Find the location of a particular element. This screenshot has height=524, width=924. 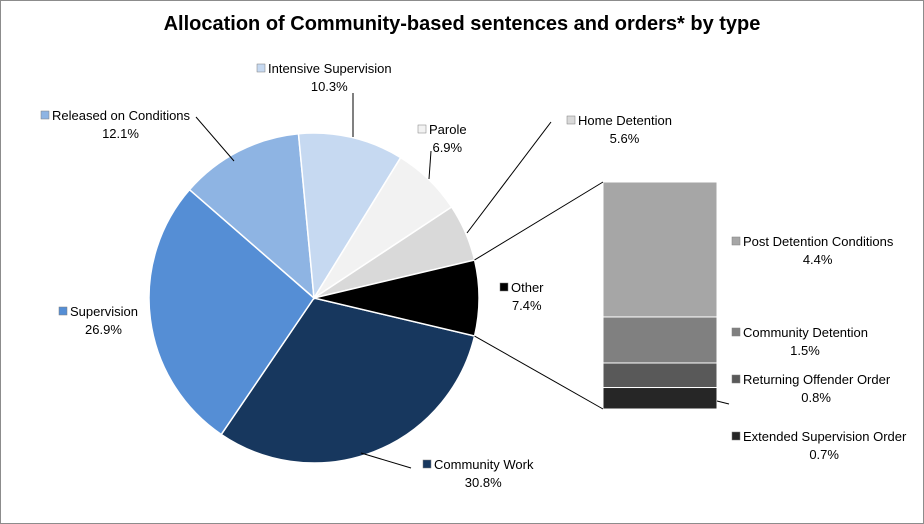

bar-label-returning-offender-order: Returning Offender Order 0.8% is located at coordinates (811, 388).